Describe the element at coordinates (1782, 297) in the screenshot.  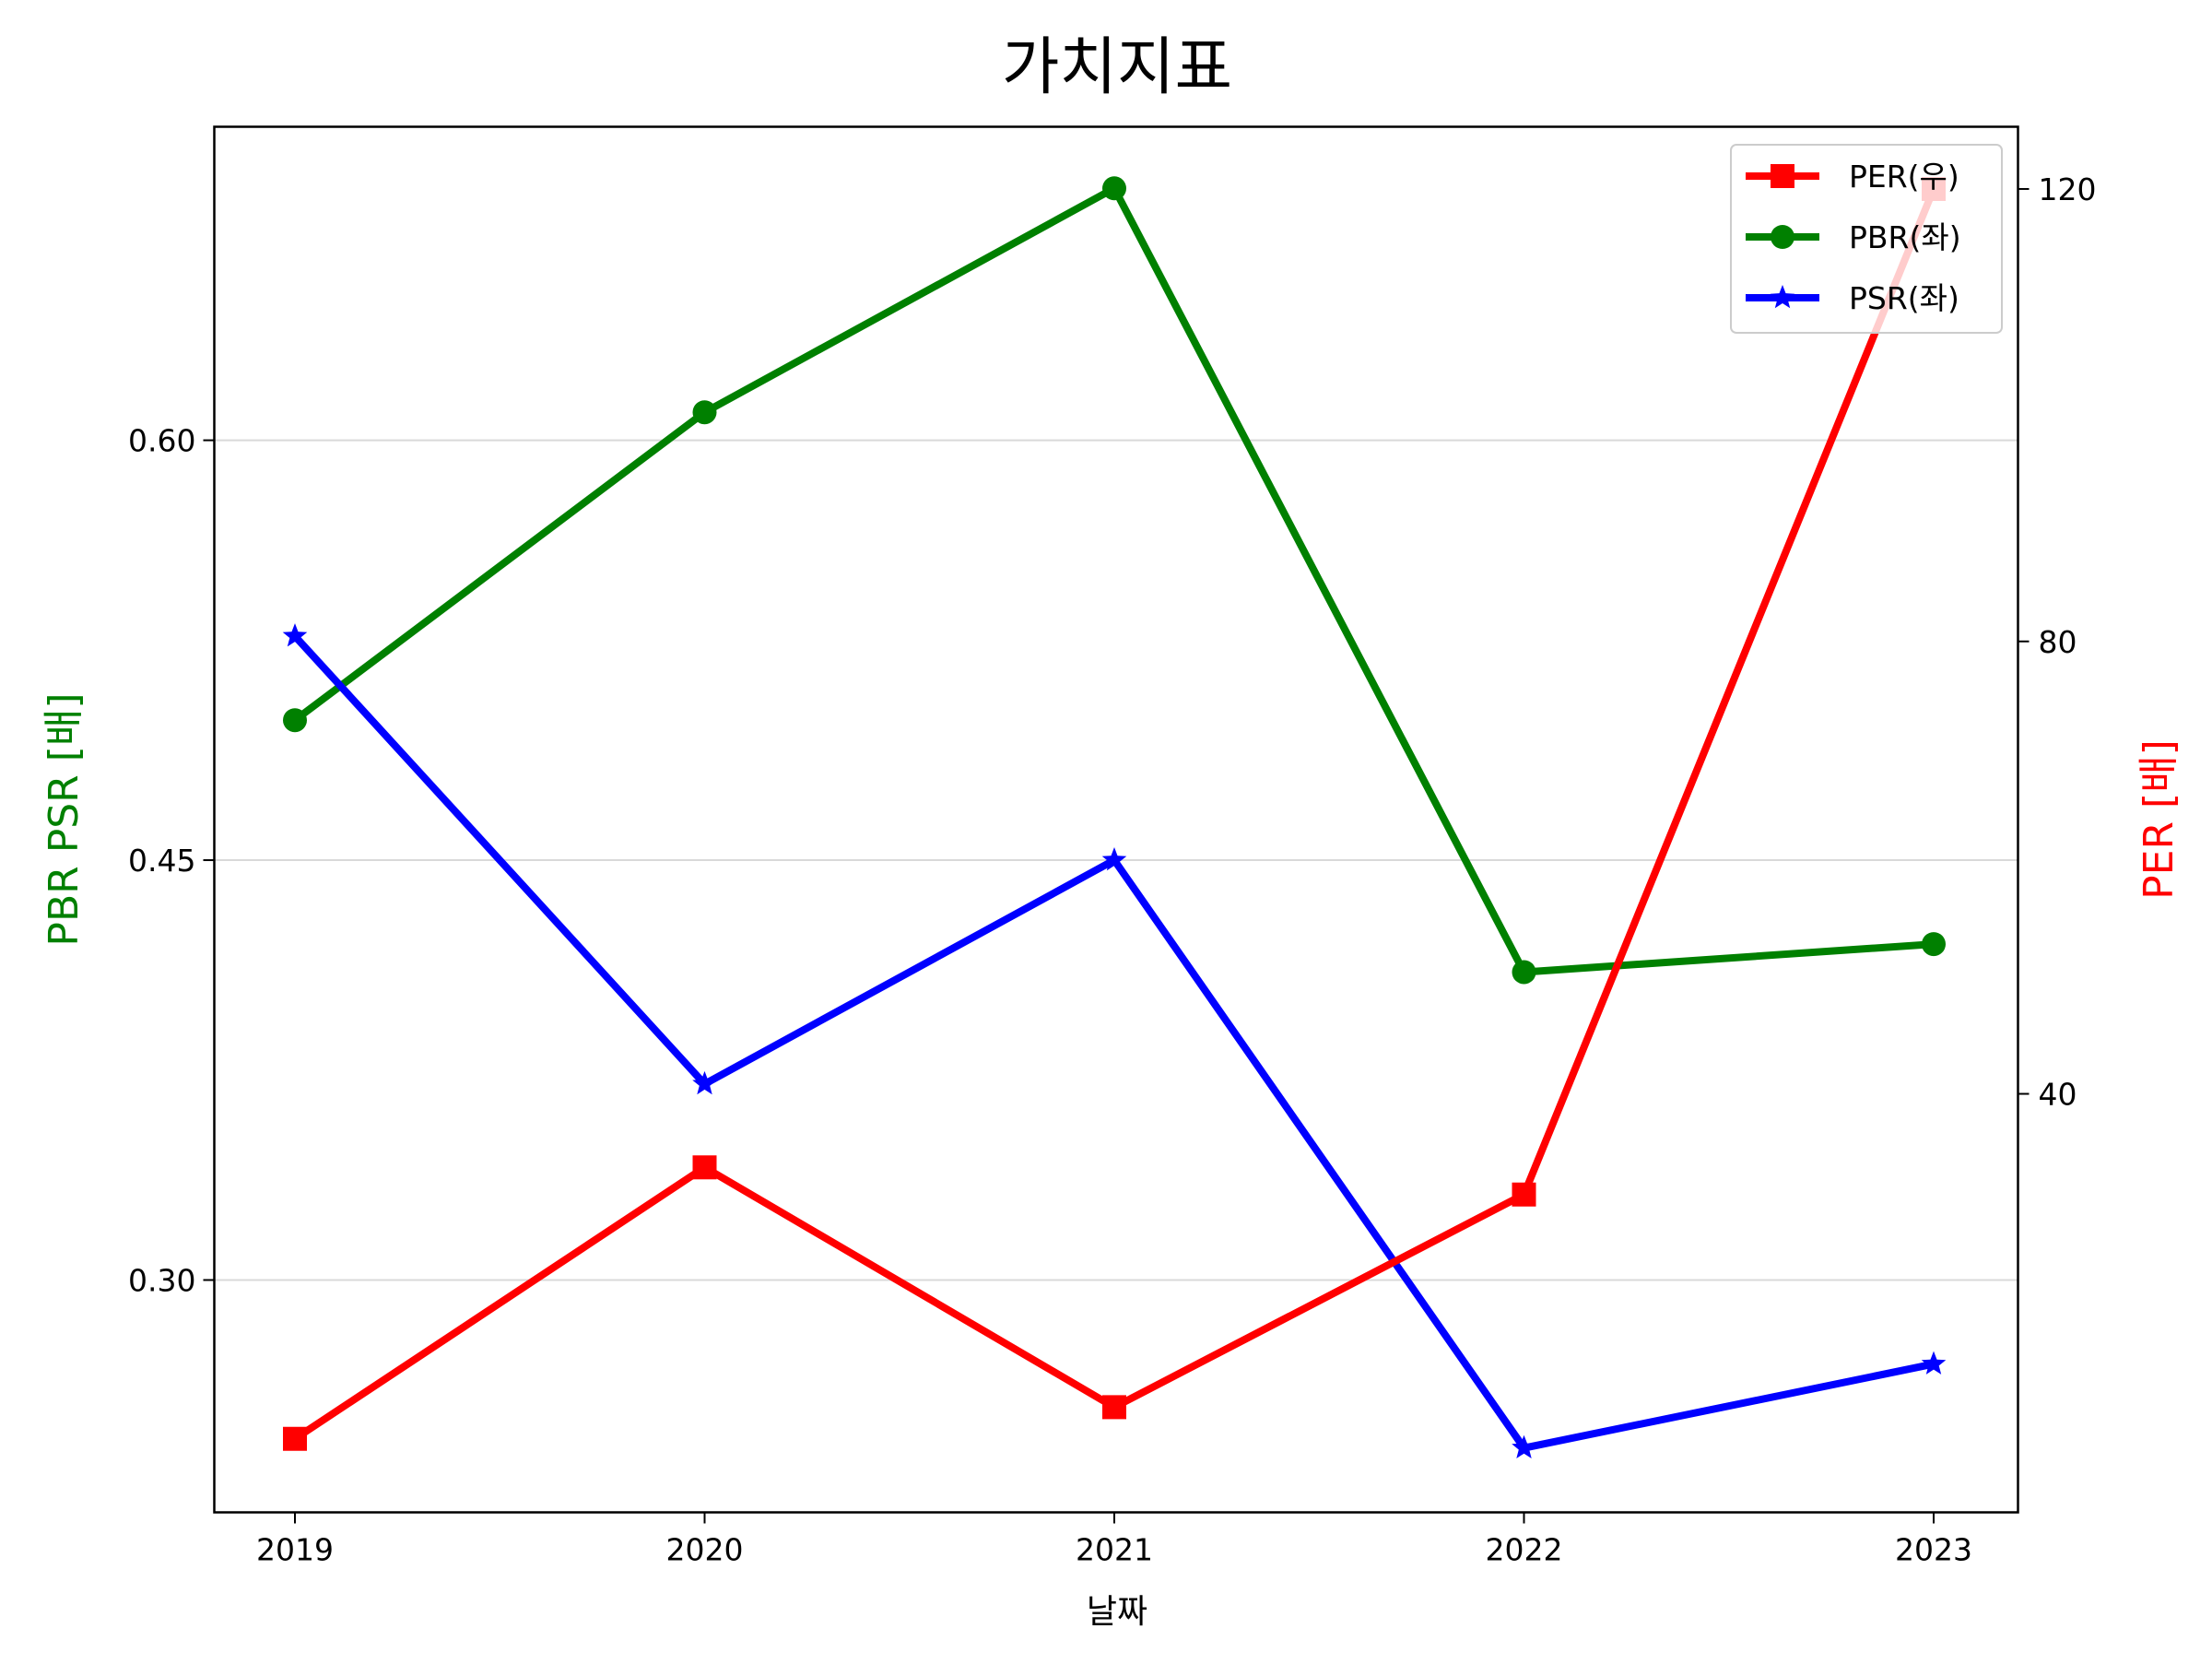
I see `legend-marker-psr` at that location.